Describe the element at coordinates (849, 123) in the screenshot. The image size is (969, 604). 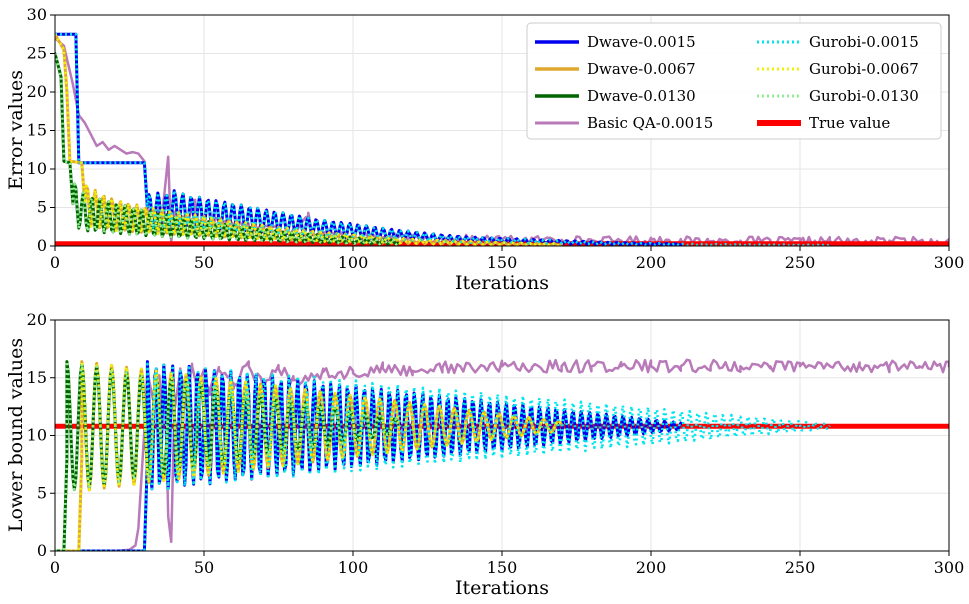
I see `legend-label-true-value: True value` at that location.